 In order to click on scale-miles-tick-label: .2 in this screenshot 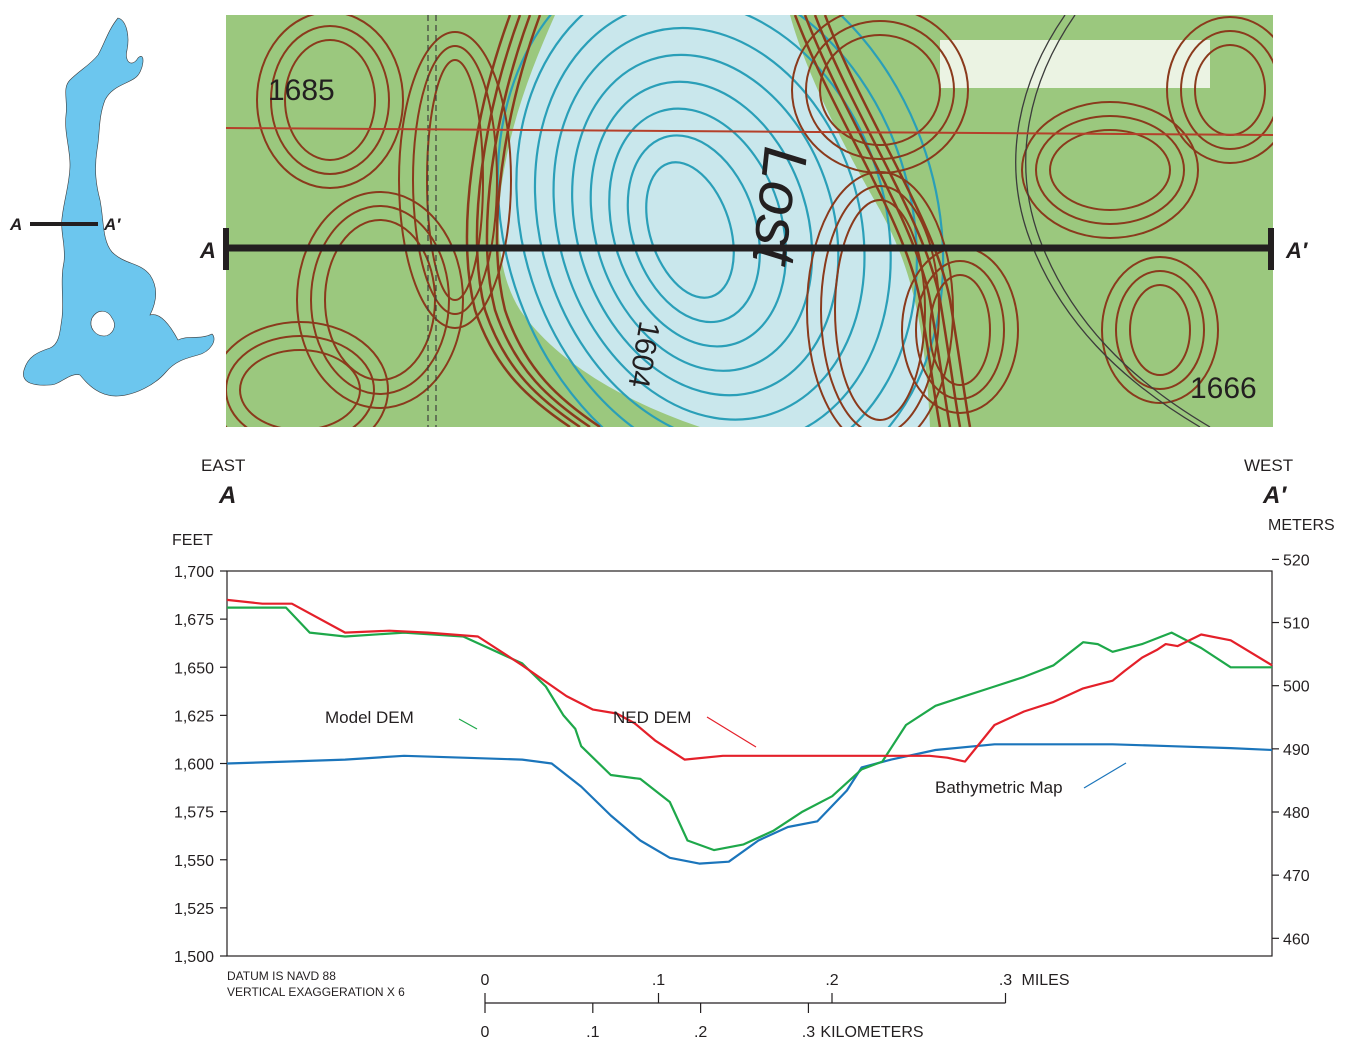, I will do `click(831, 980)`.